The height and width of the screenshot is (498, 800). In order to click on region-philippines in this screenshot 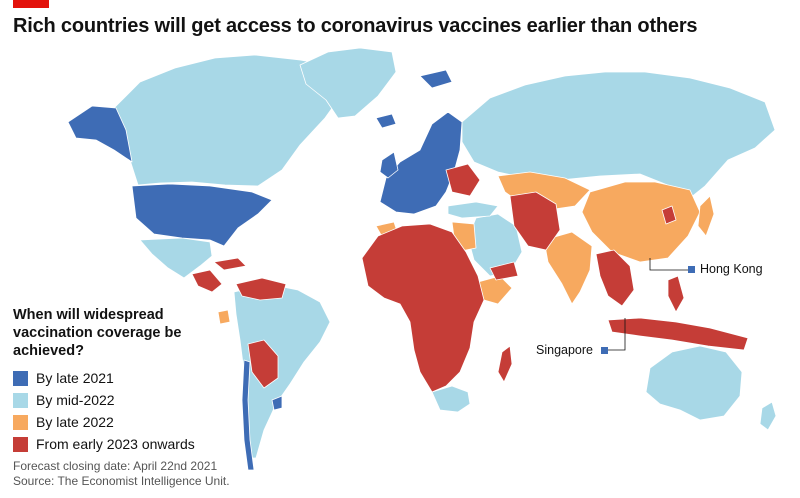, I will do `click(676, 294)`.